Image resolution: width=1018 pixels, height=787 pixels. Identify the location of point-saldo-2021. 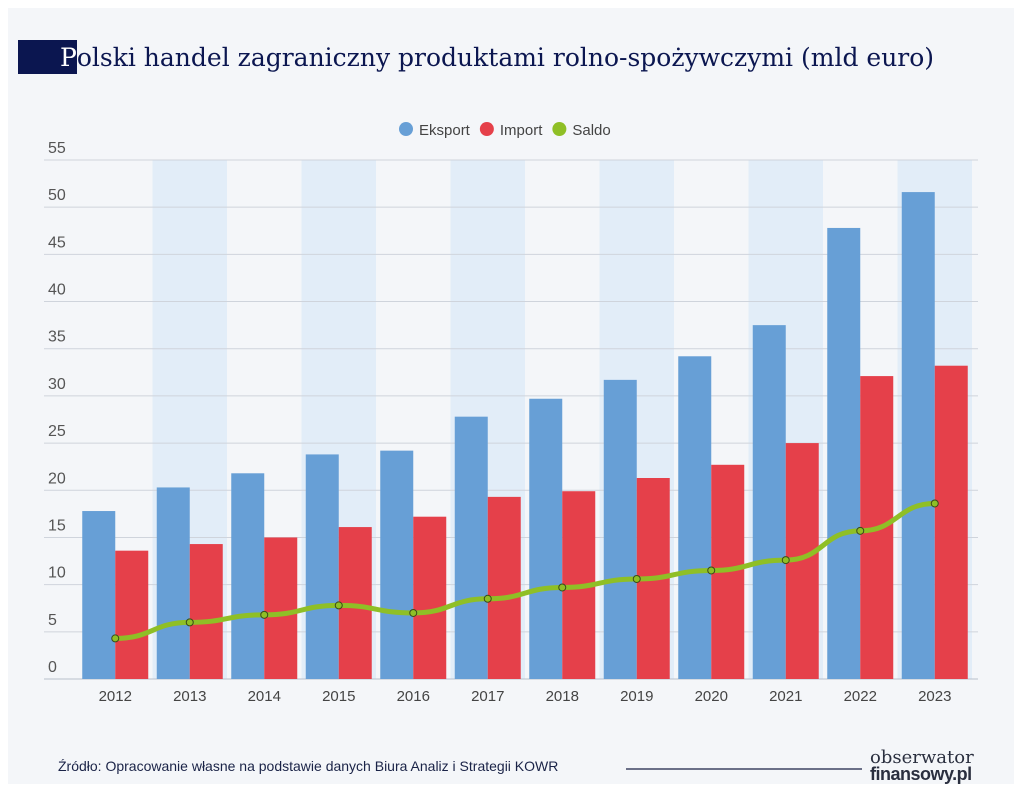
(785, 560).